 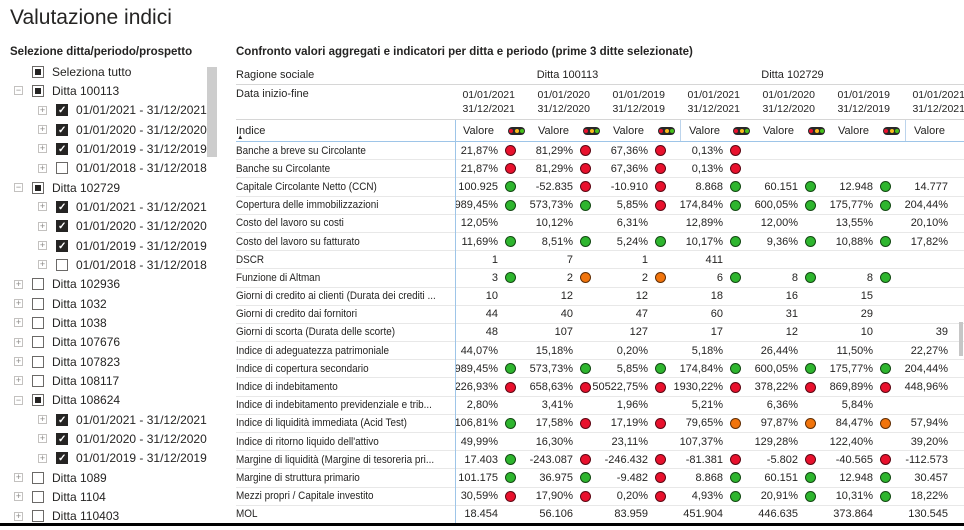 I want to click on tree-item-label: 01/01/2019 - 31/12/2019, so click(x=141, y=458).